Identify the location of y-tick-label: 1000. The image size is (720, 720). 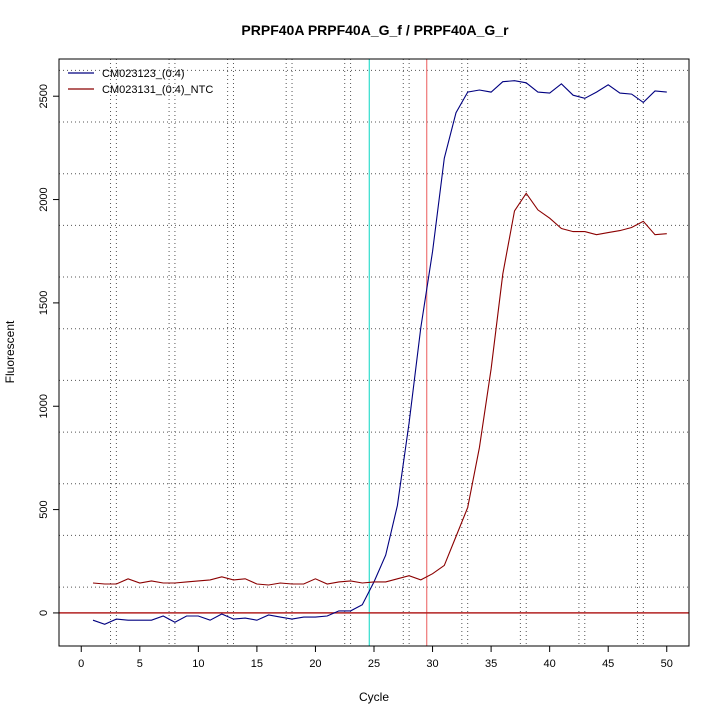
(44, 406).